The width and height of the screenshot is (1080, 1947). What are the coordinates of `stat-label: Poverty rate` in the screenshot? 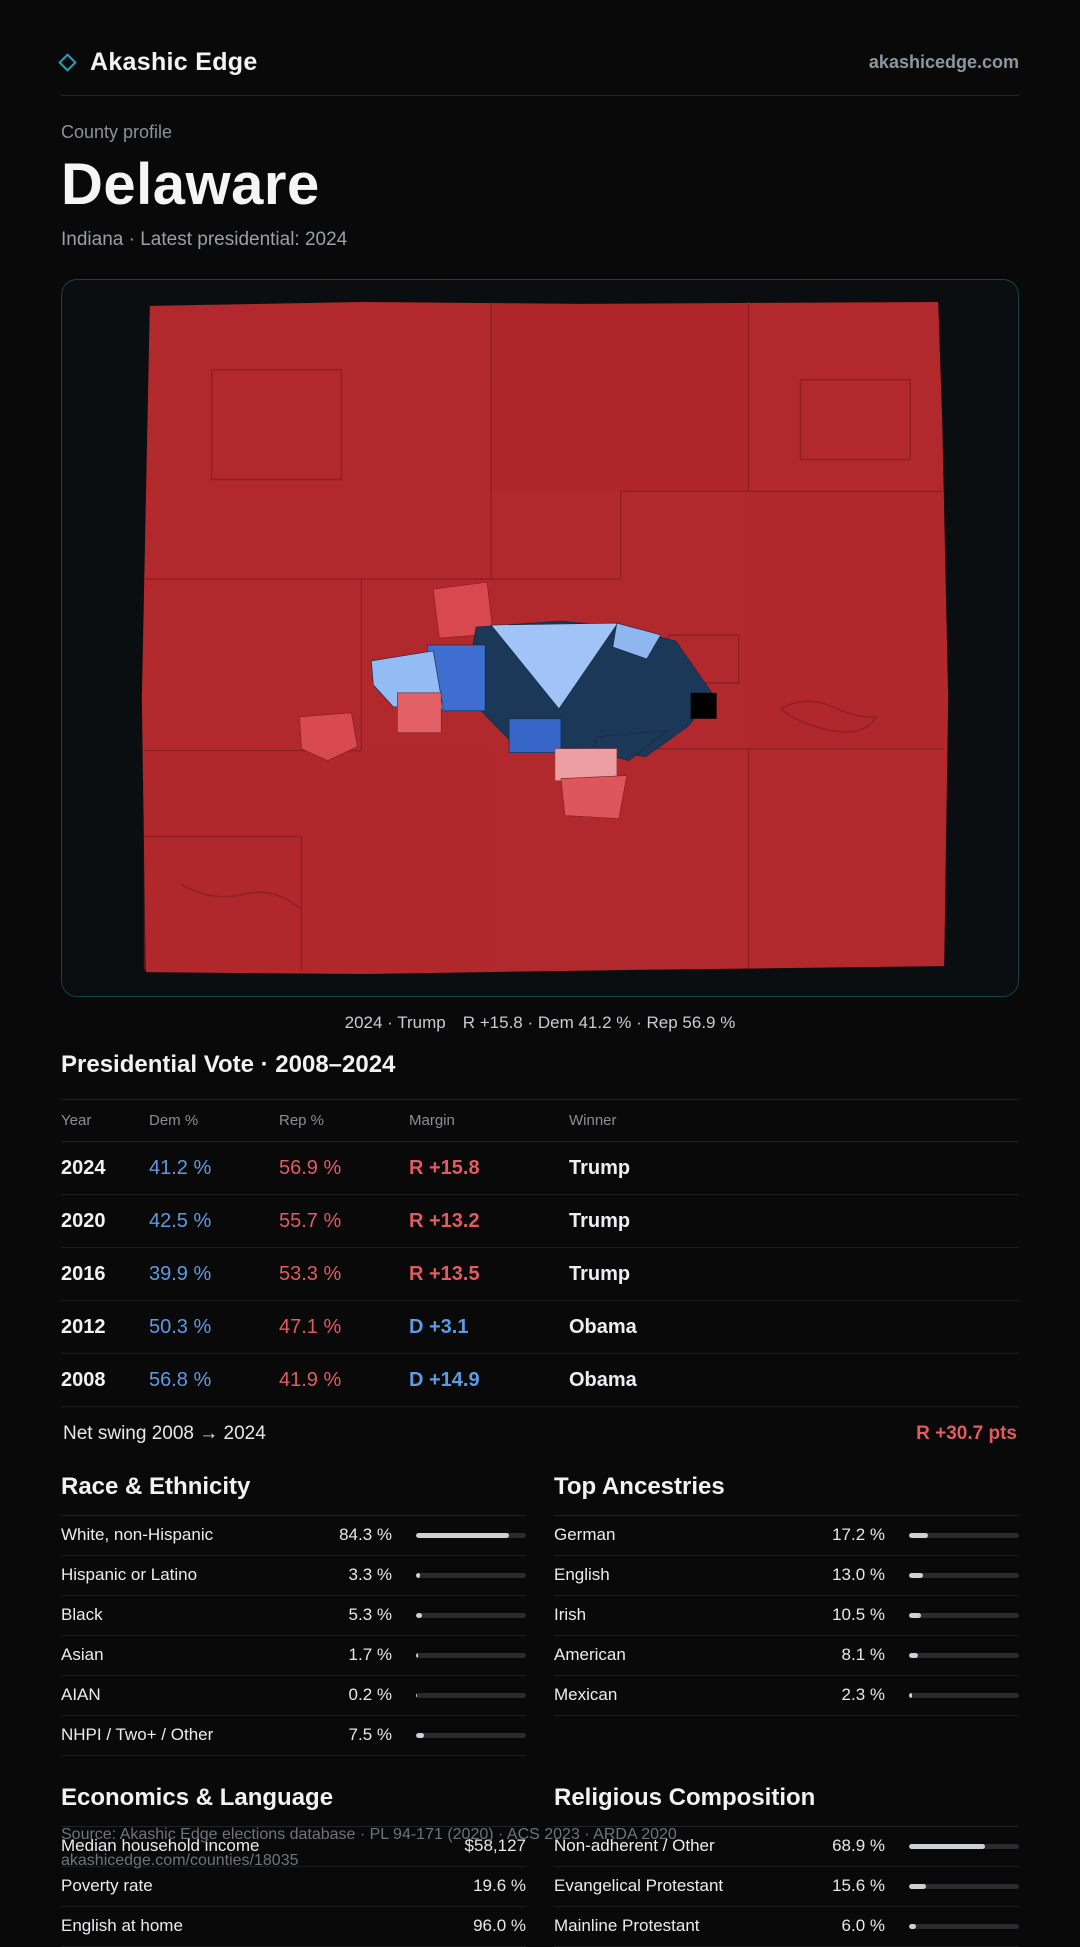 It's located at (267, 1886).